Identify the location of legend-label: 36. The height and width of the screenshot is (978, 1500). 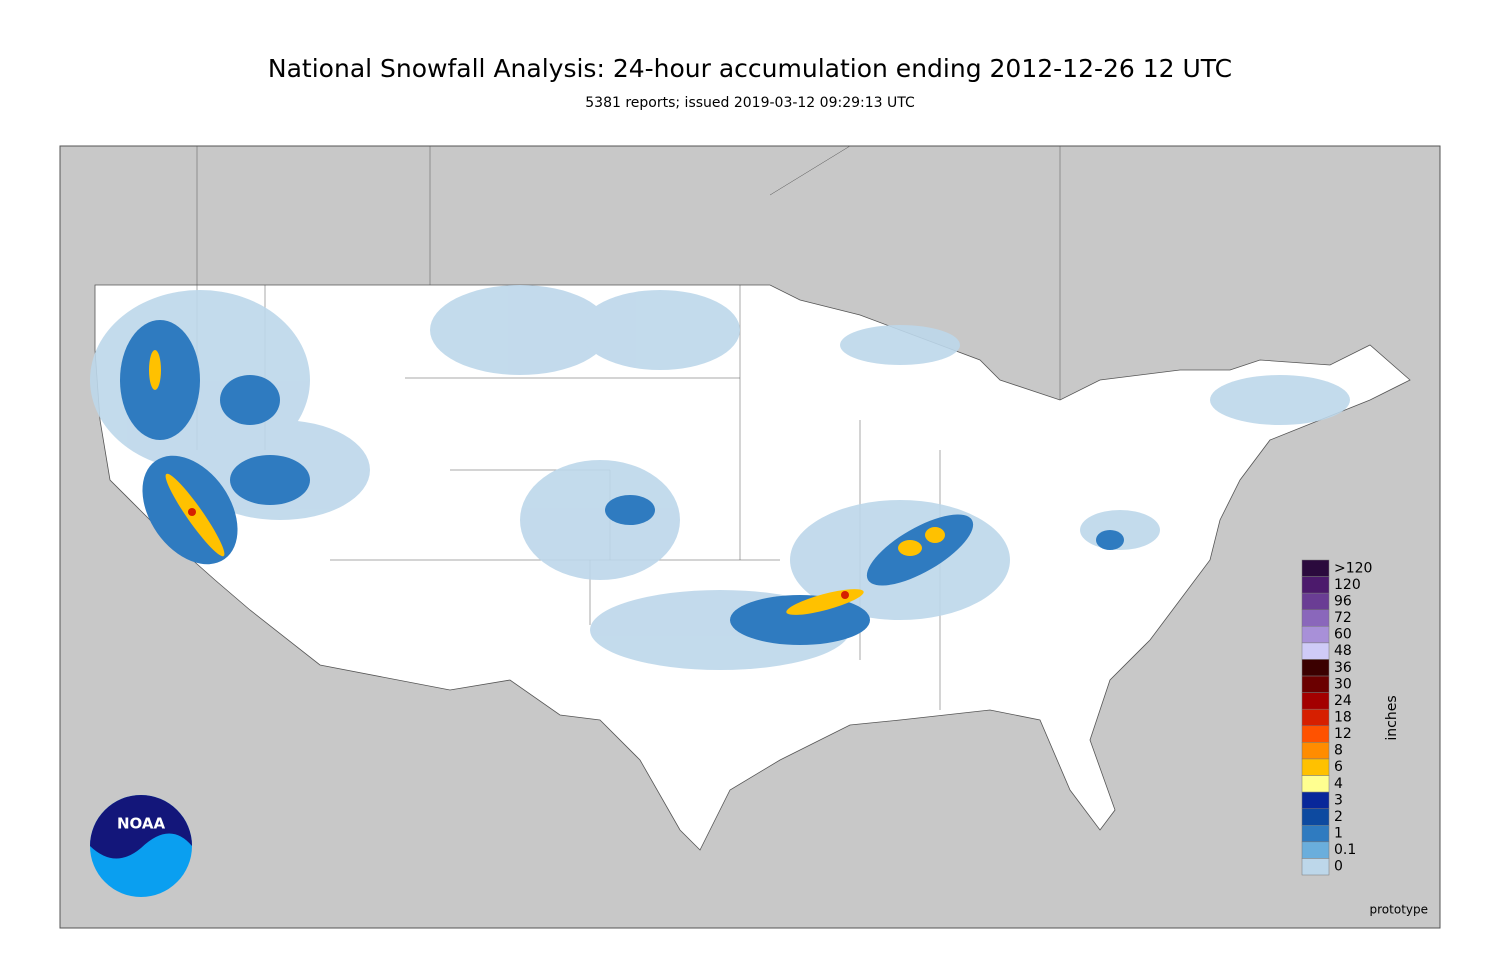
(1343, 668).